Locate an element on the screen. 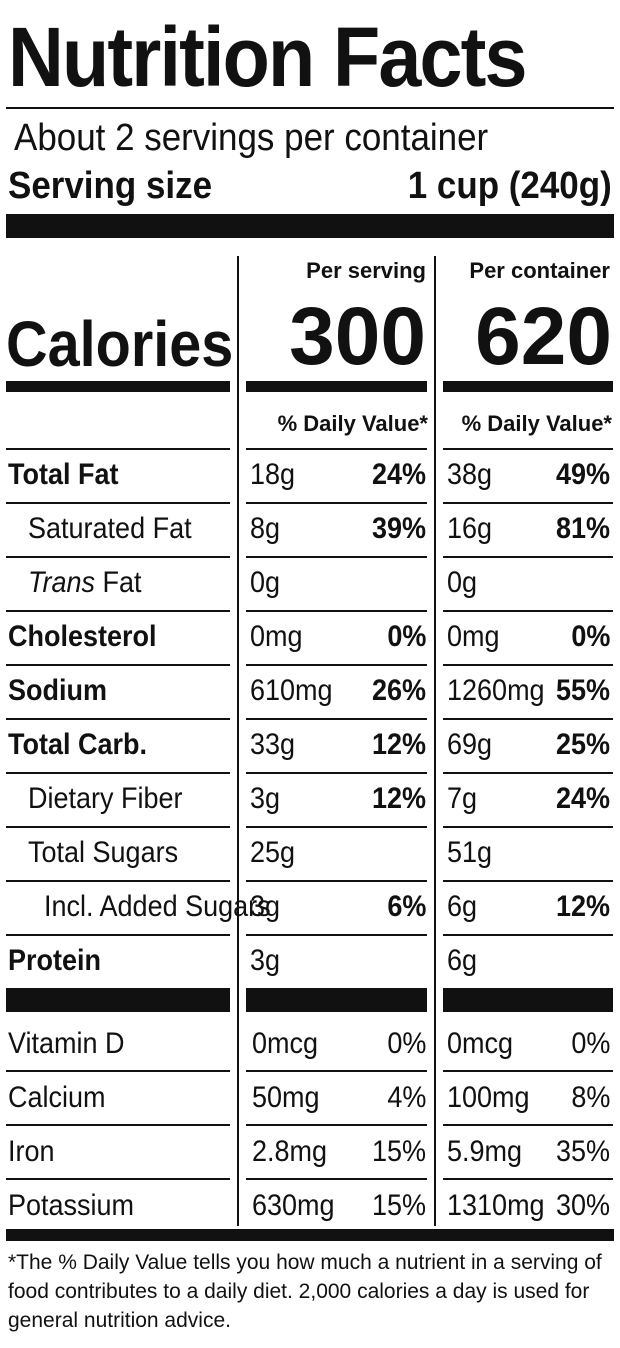  dv-header-container: % Daily Value* is located at coordinates (536, 423).